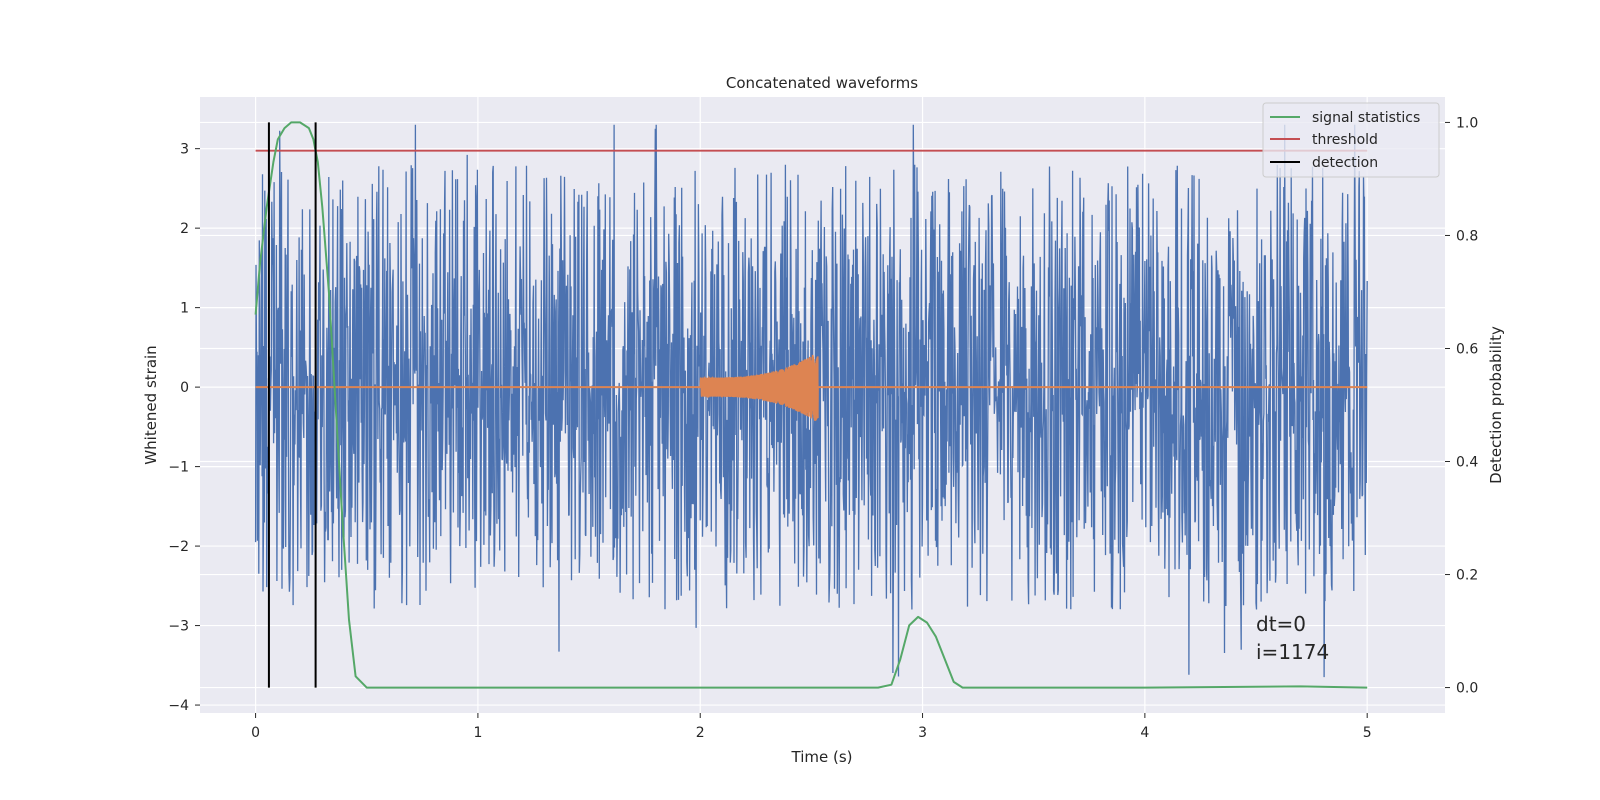 The image size is (1600, 800). Describe the element at coordinates (184, 229) in the screenshot. I see `y-tick-label-left: 2` at that location.